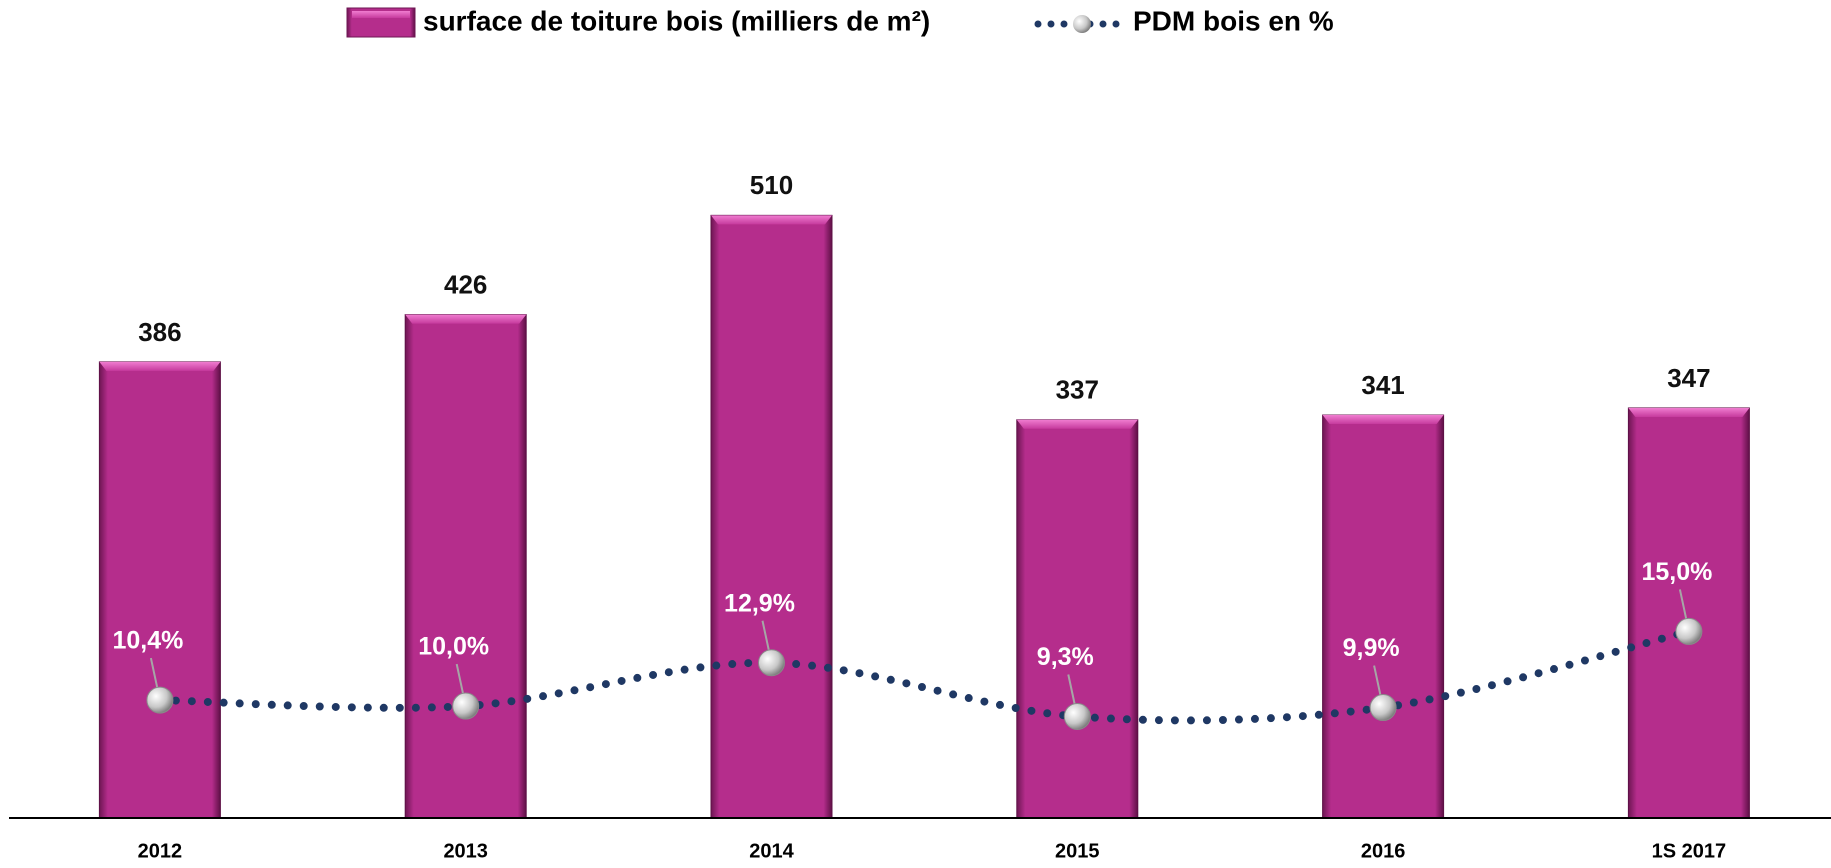  What do you see at coordinates (1065, 657) in the screenshot?
I see `line-value-label: 9,3%` at bounding box center [1065, 657].